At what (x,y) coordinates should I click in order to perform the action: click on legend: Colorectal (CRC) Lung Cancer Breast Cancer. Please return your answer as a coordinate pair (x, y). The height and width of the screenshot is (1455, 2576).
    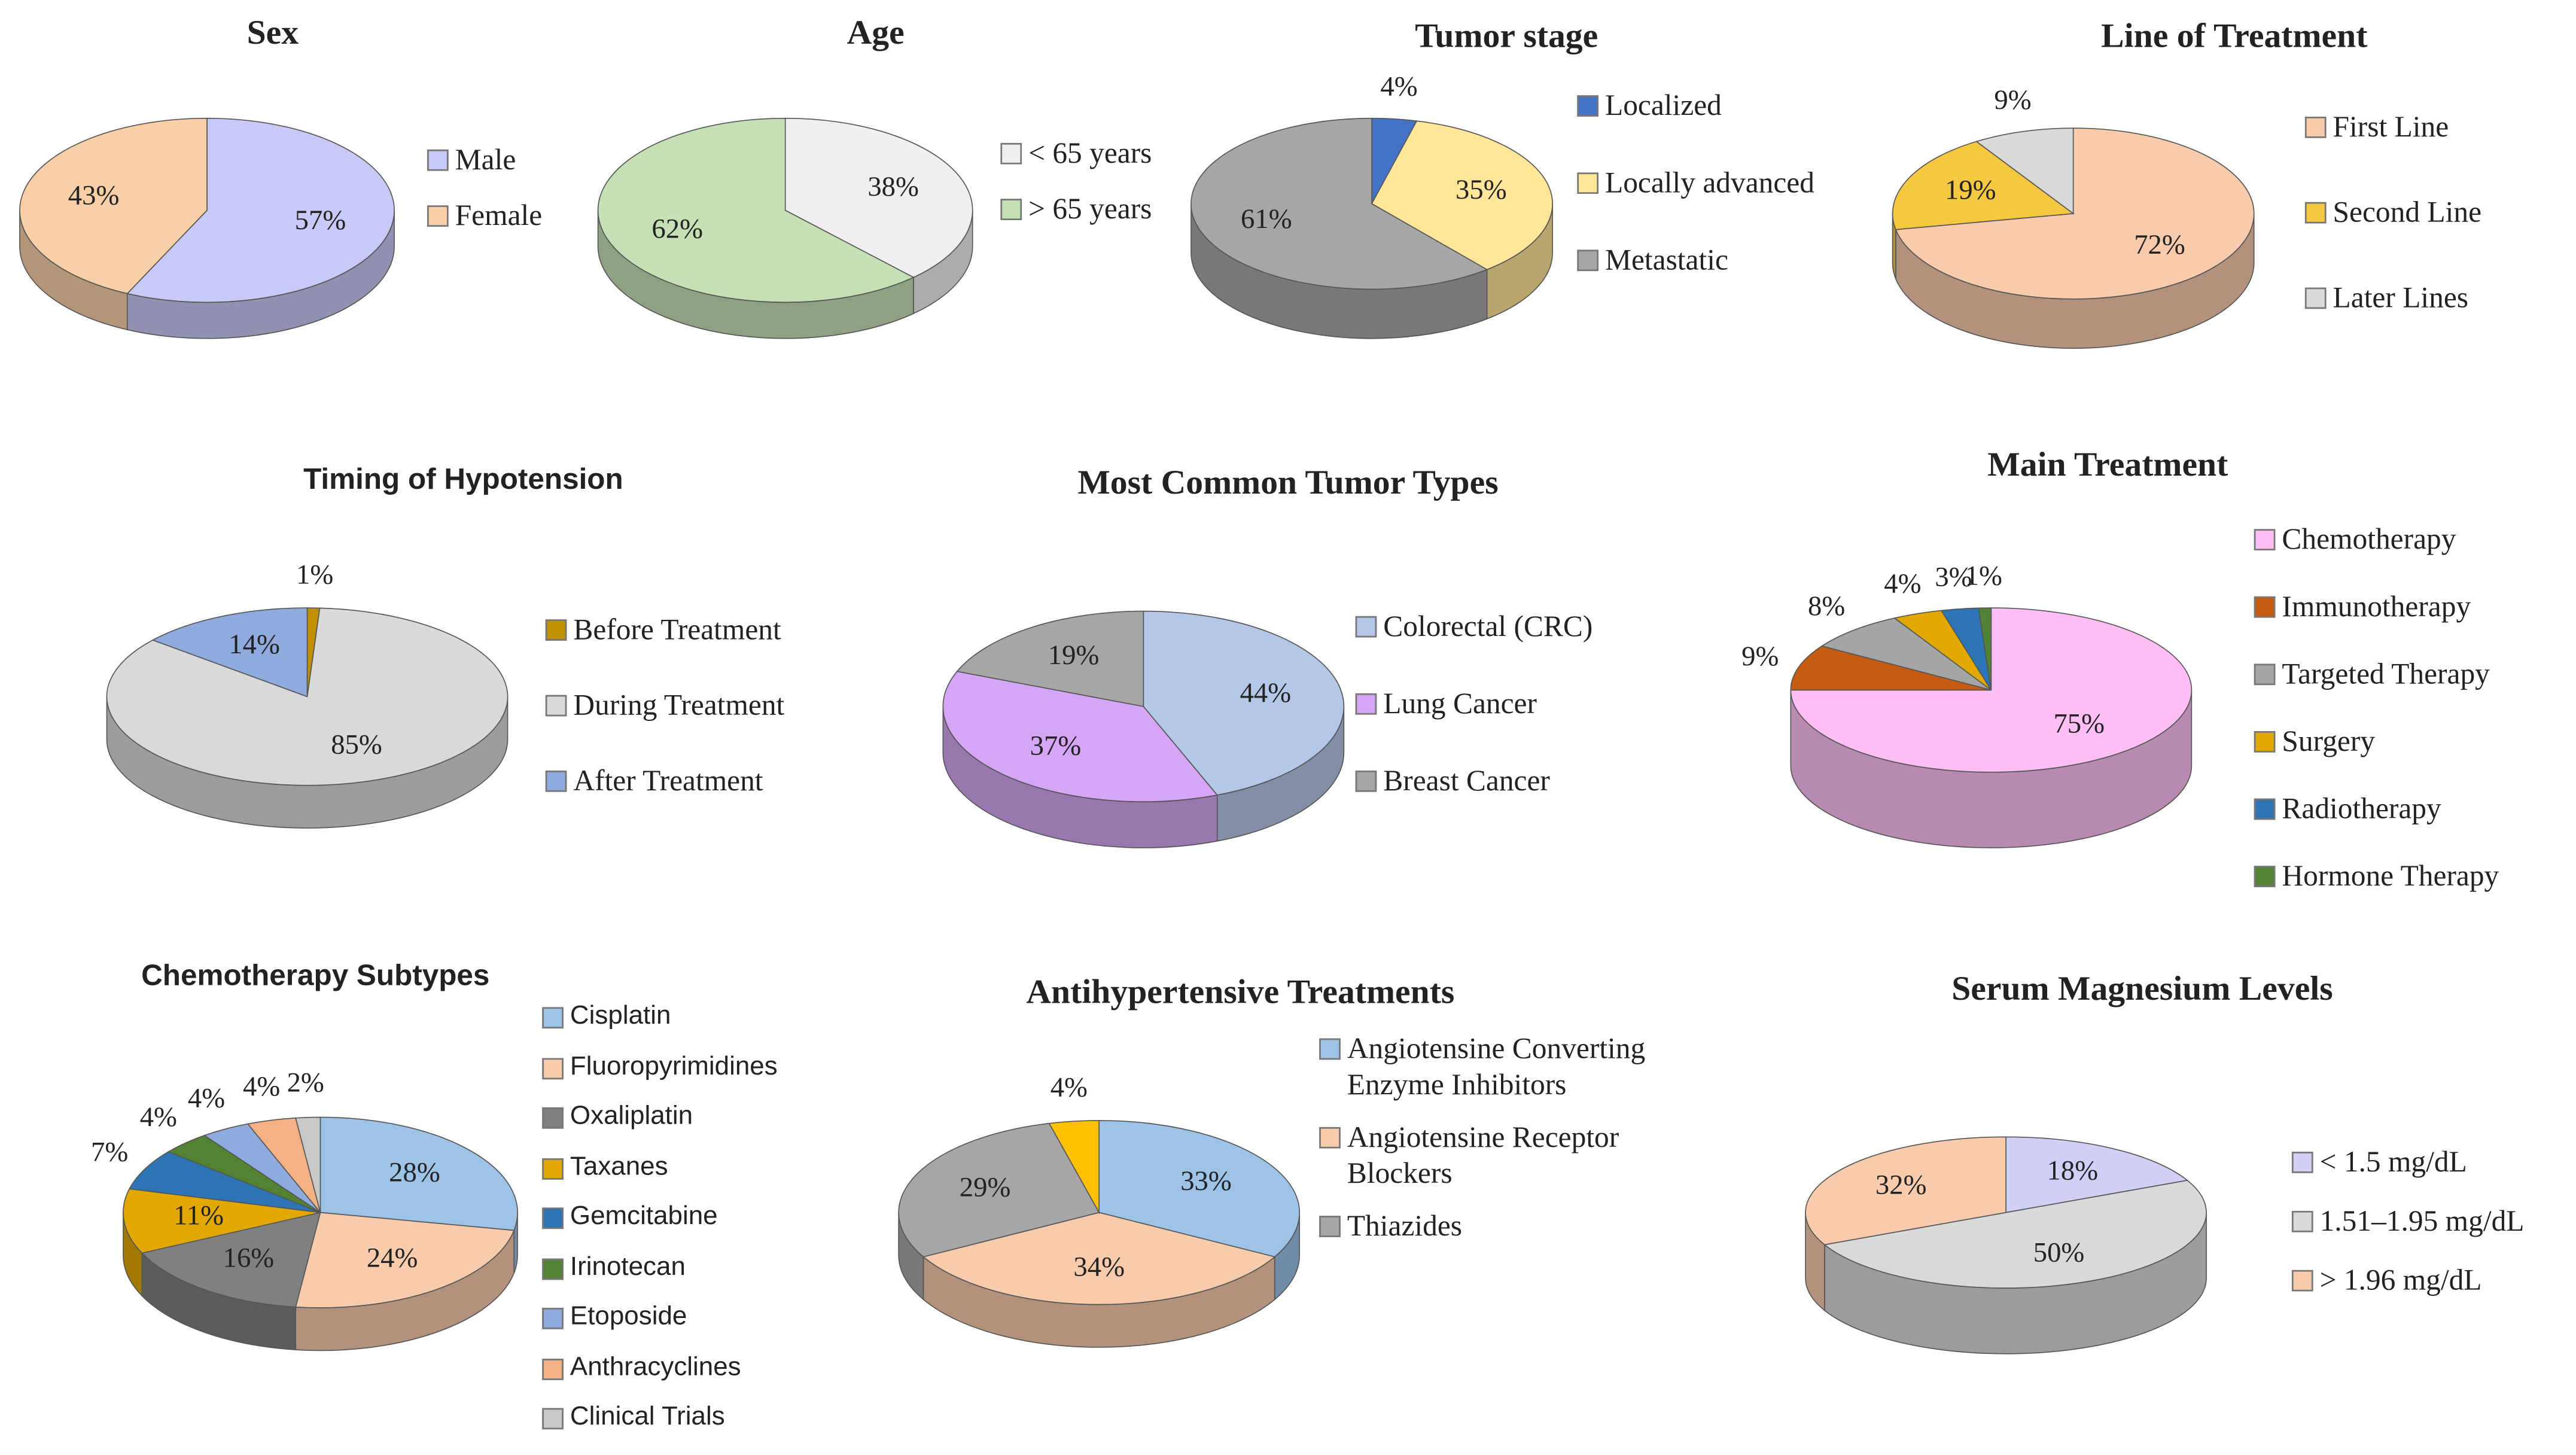
    Looking at the image, I should click on (1474, 704).